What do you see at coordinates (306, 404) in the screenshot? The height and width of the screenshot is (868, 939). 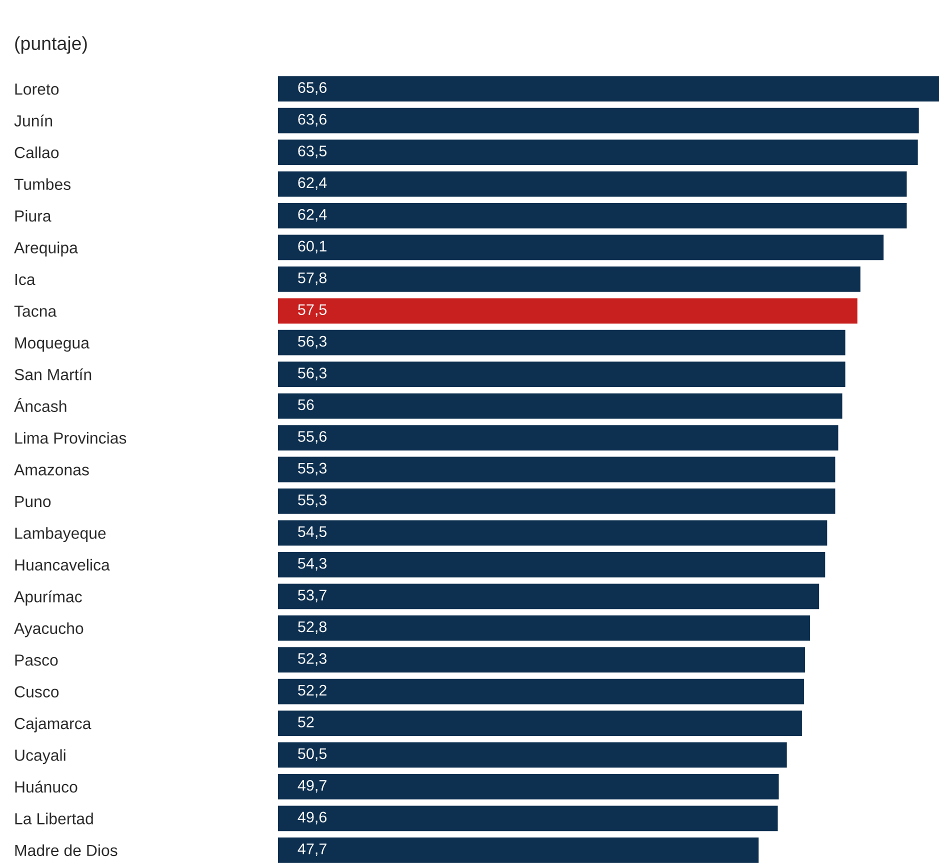 I see `data-label: 56` at bounding box center [306, 404].